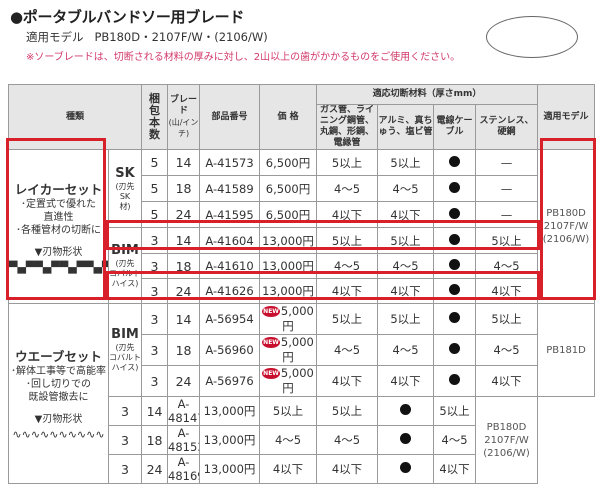 Image resolution: width=600 pixels, height=484 pixels. I want to click on part-number: A-56976, so click(230, 381).